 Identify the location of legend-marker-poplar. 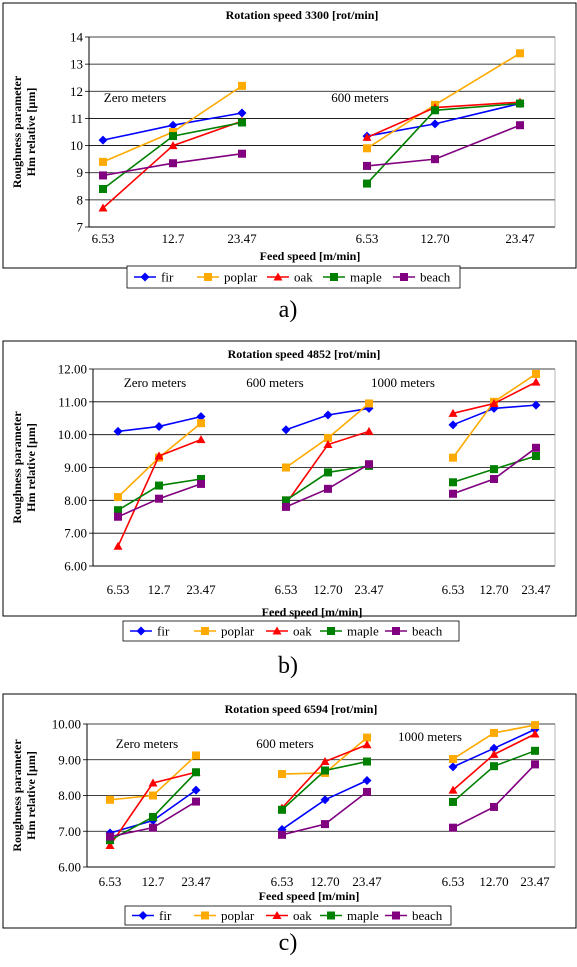
(205, 915).